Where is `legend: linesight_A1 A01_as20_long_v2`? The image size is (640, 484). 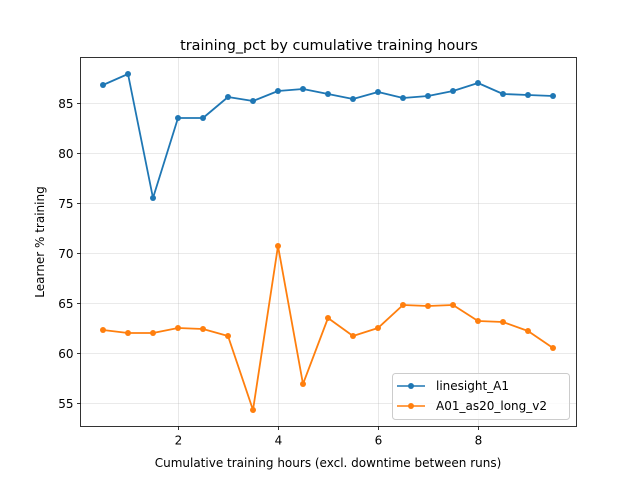
legend: linesight_A1 A01_as20_long_v2 is located at coordinates (481, 396).